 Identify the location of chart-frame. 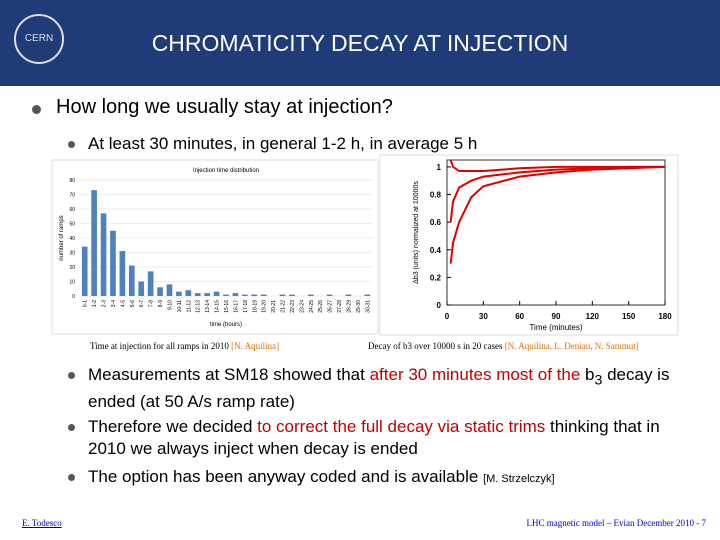
(529, 245).